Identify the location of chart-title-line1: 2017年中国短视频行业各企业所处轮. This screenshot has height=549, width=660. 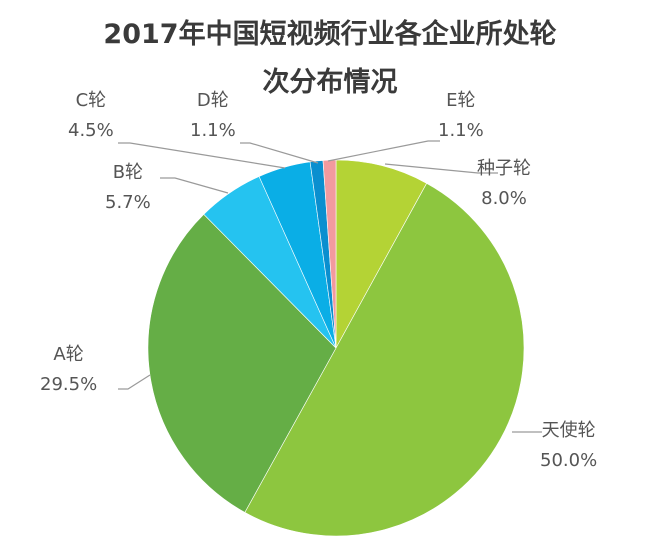
(330, 34).